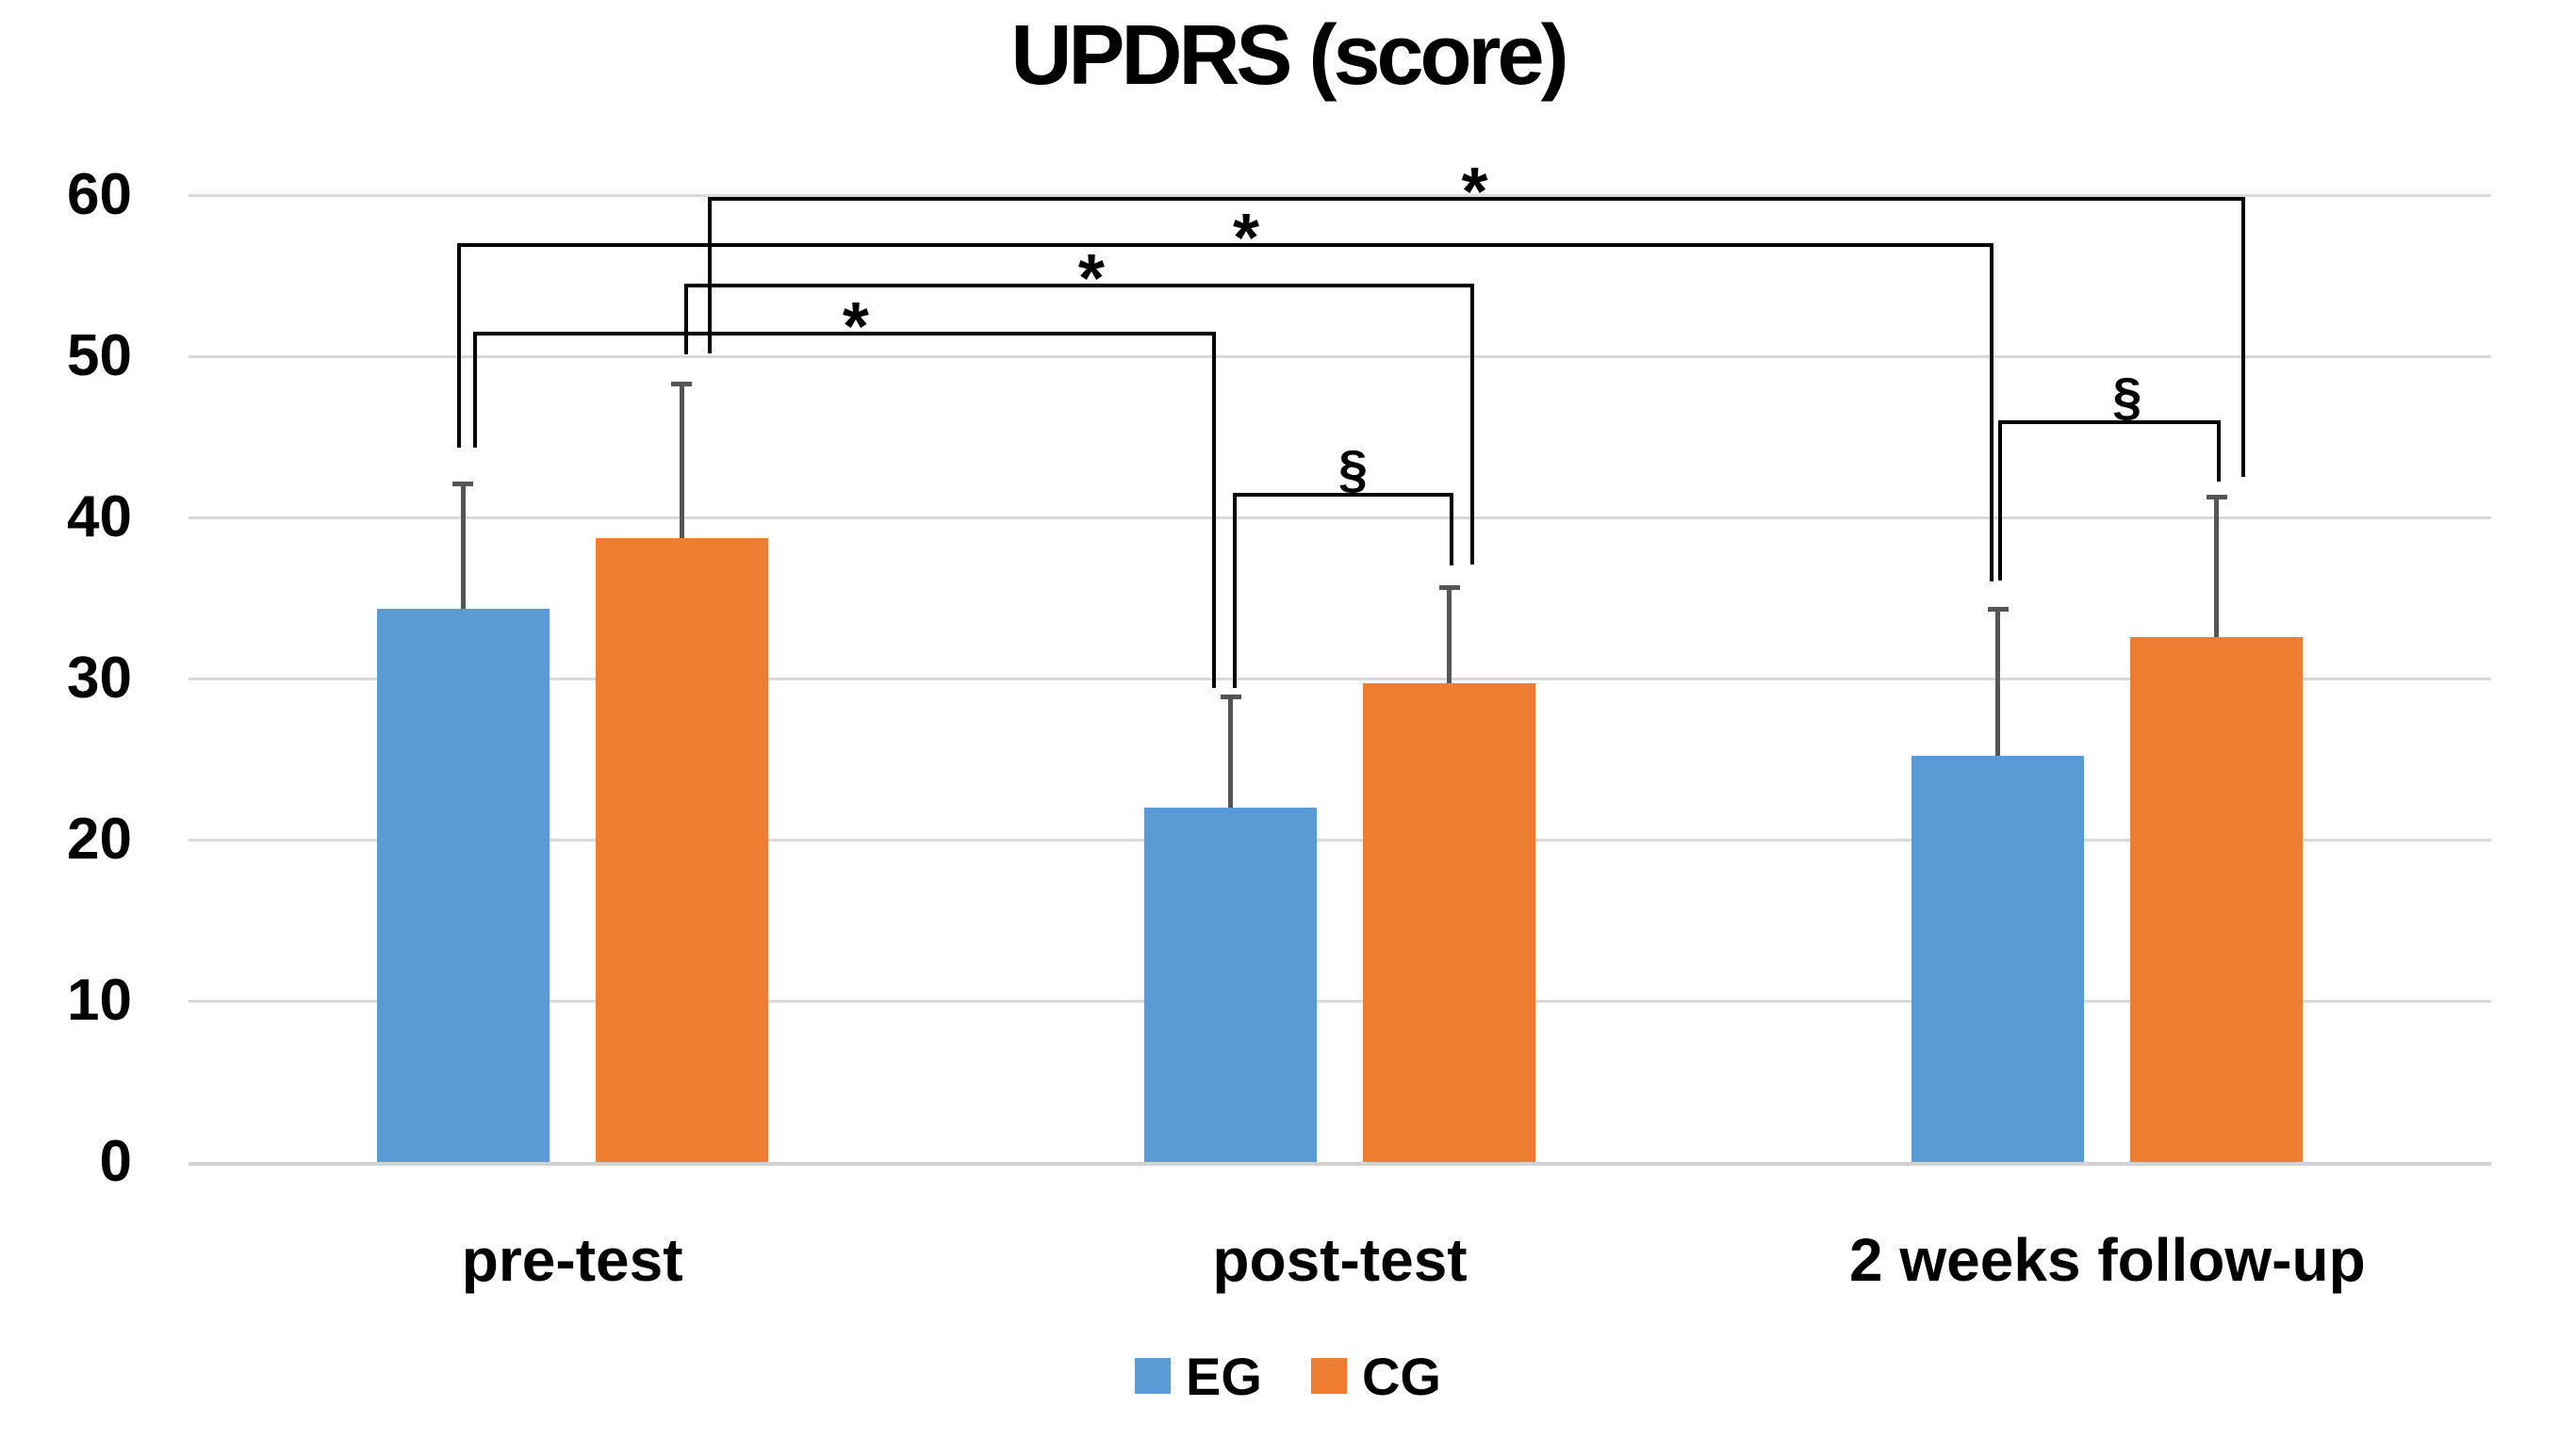 Image resolution: width=2576 pixels, height=1456 pixels. Describe the element at coordinates (1449, 922) in the screenshot. I see `bar-cg-post-test` at that location.